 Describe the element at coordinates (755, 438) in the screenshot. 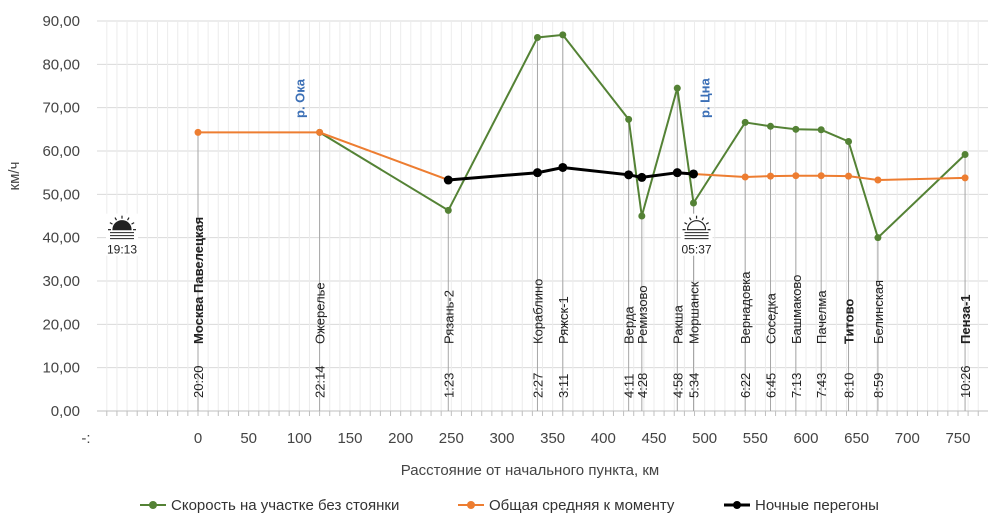

I see `x-tick-label: 550` at that location.